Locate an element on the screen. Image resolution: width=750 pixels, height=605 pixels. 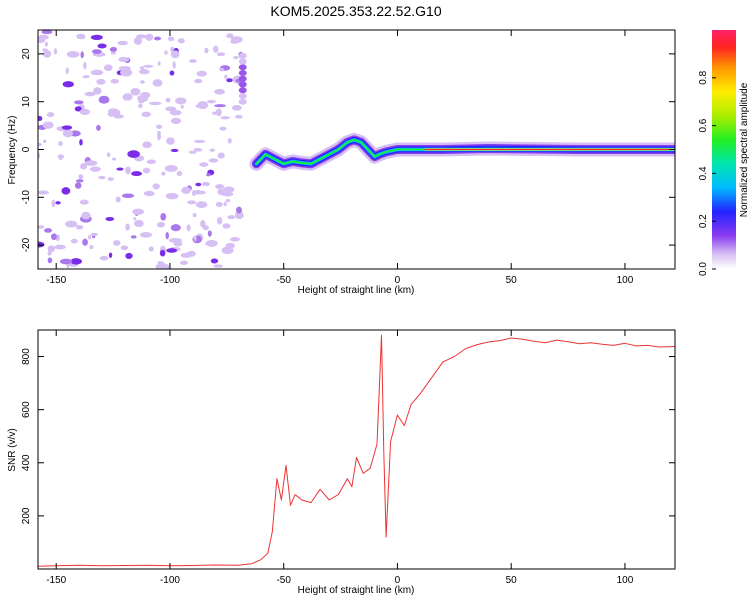
spectrogram-ridge is located at coordinates (462, 151).